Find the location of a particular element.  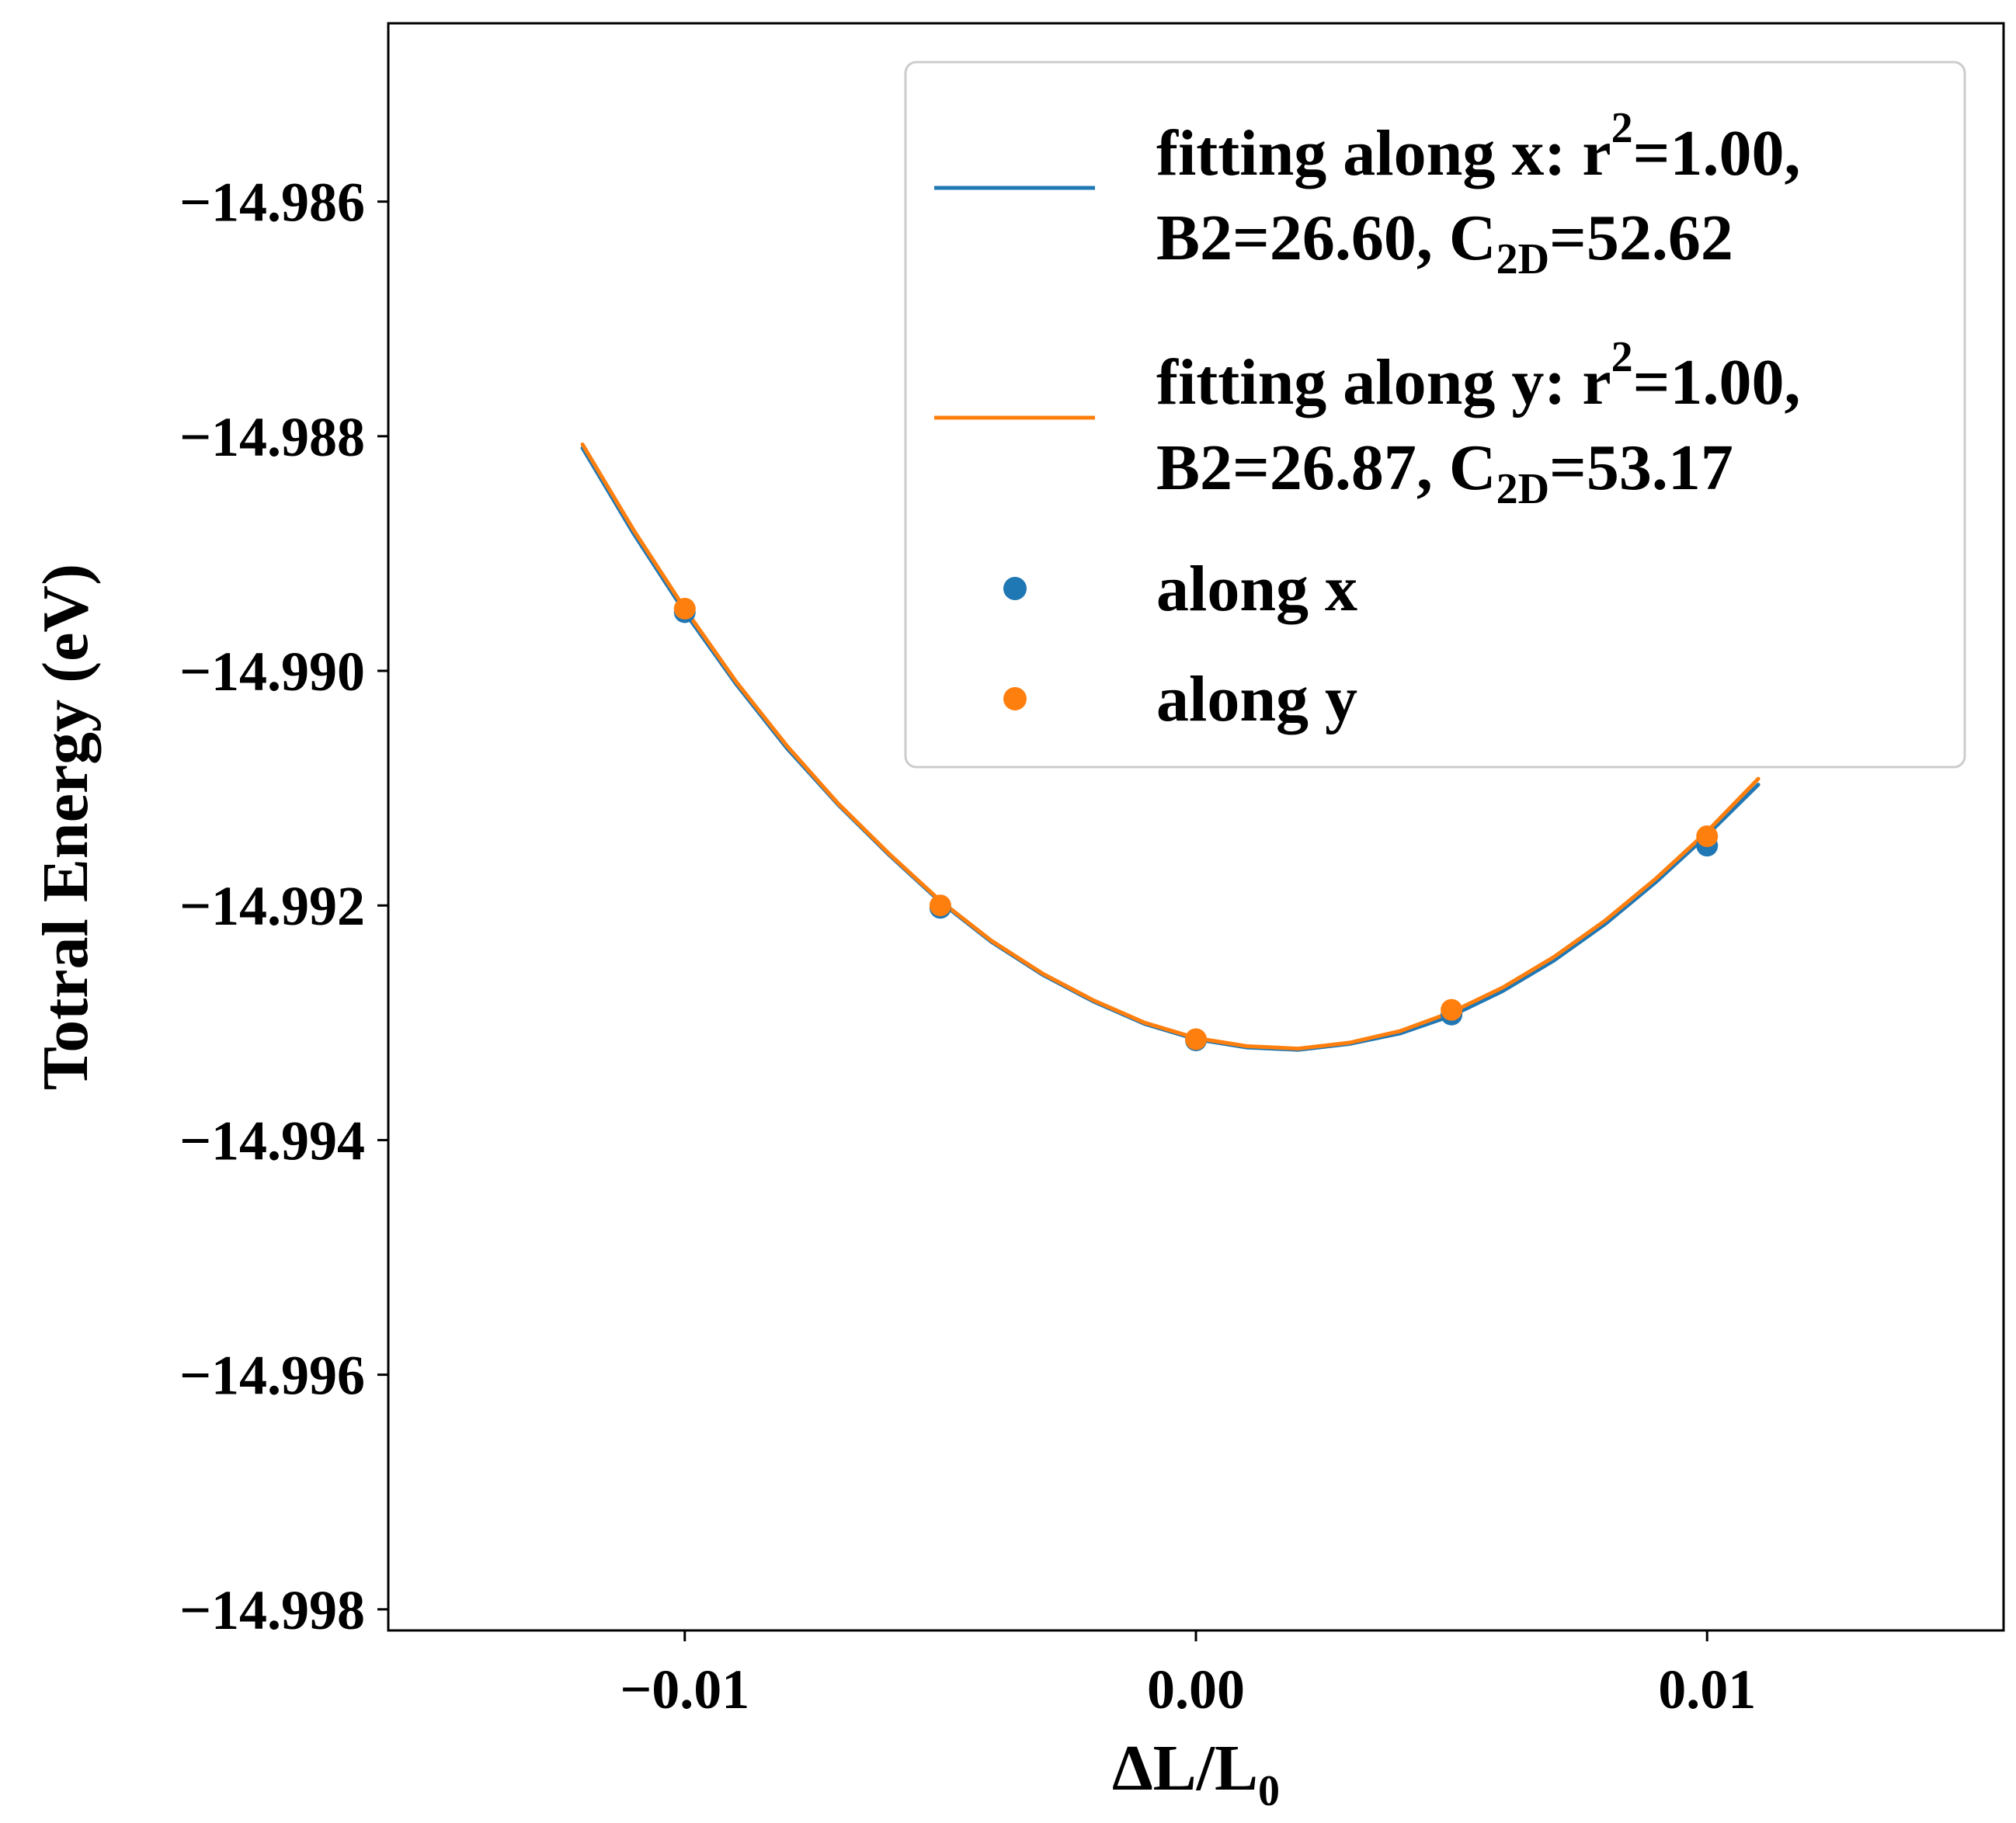

x-axis-ticks: −0.01 0.00 0.01 is located at coordinates (1188, 1675).